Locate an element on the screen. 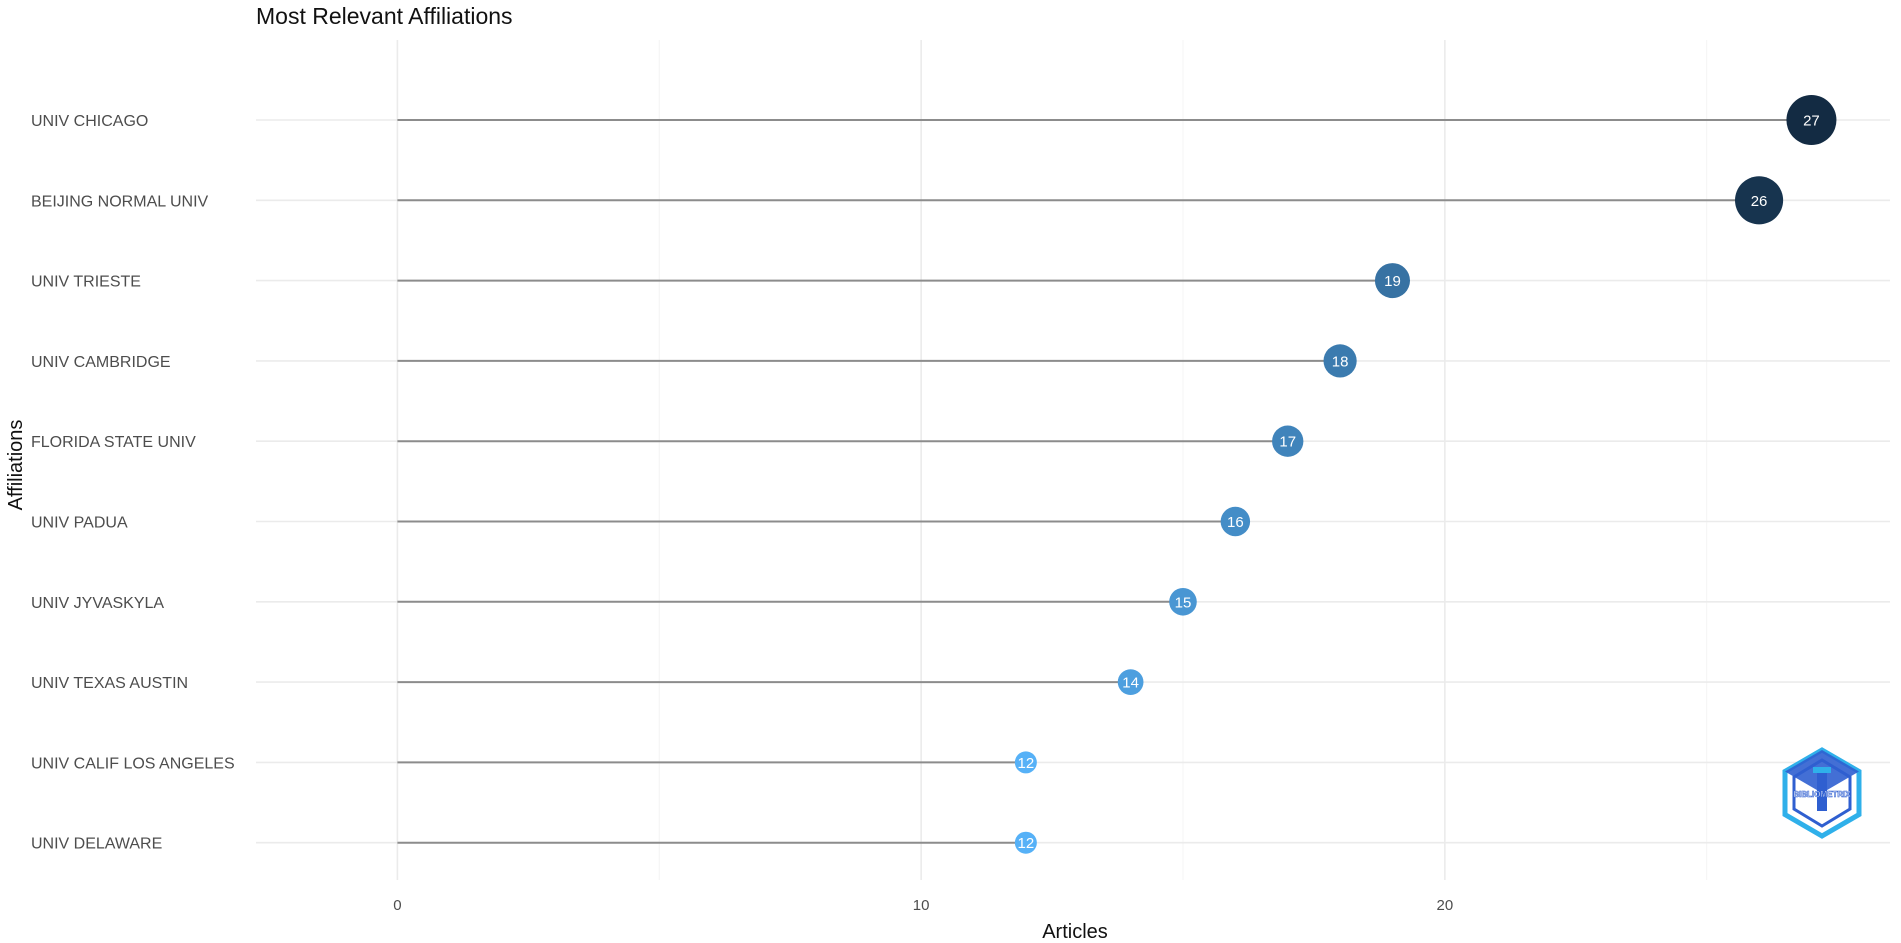  value-label: 16 is located at coordinates (1235, 522).